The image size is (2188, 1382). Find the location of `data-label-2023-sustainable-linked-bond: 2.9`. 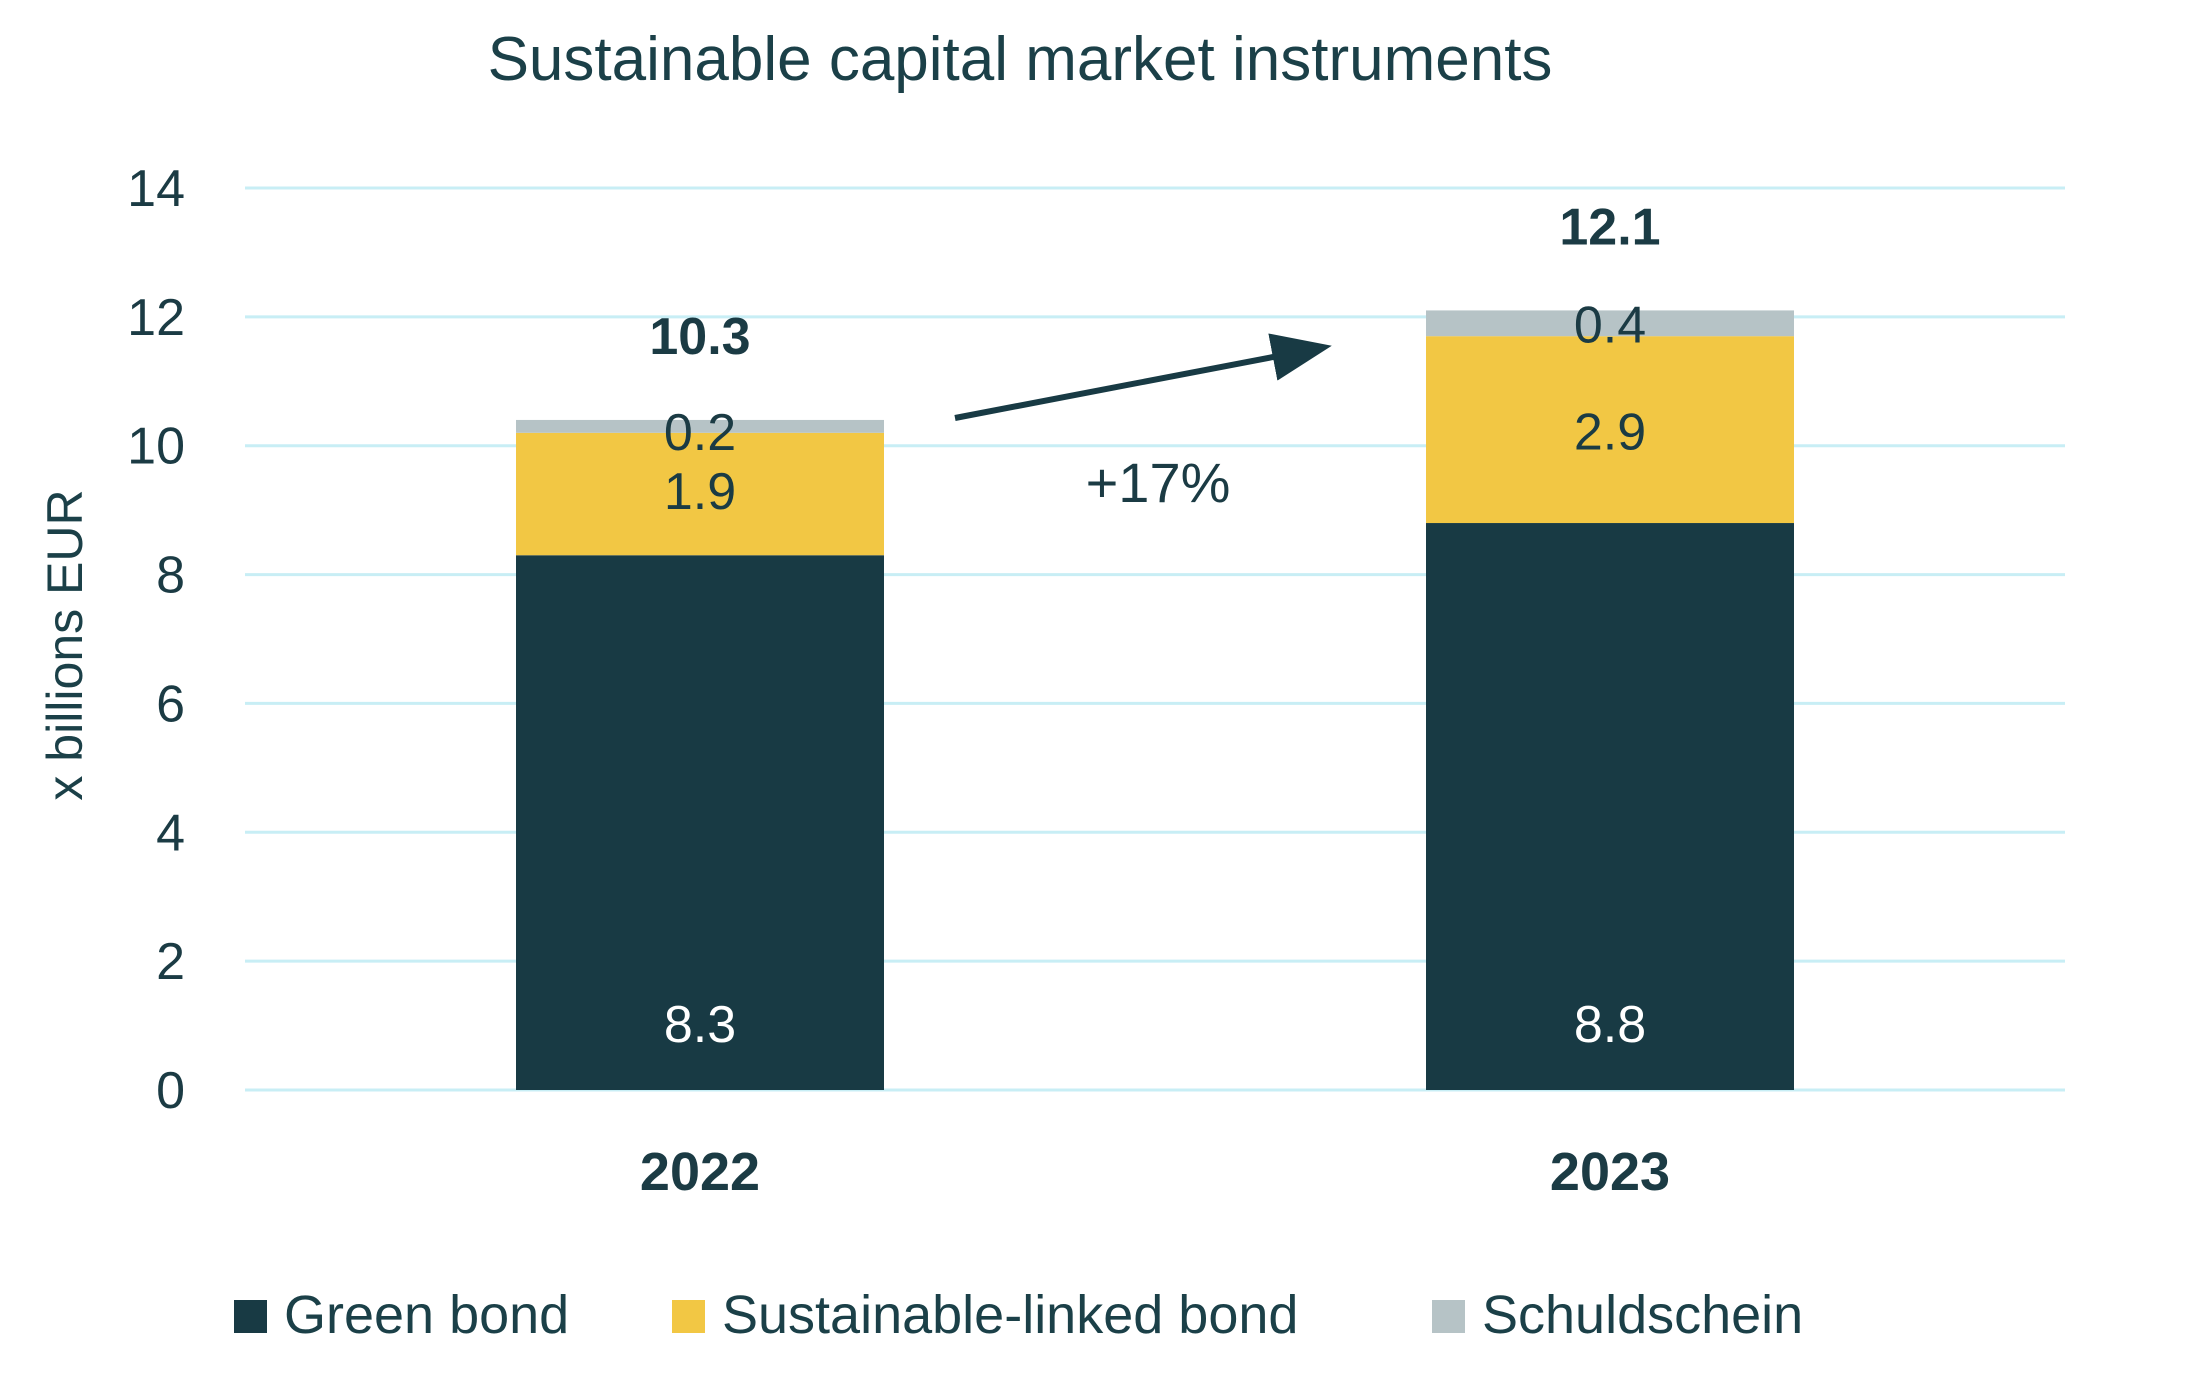

data-label-2023-sustainable-linked-bond: 2.9 is located at coordinates (1610, 433).